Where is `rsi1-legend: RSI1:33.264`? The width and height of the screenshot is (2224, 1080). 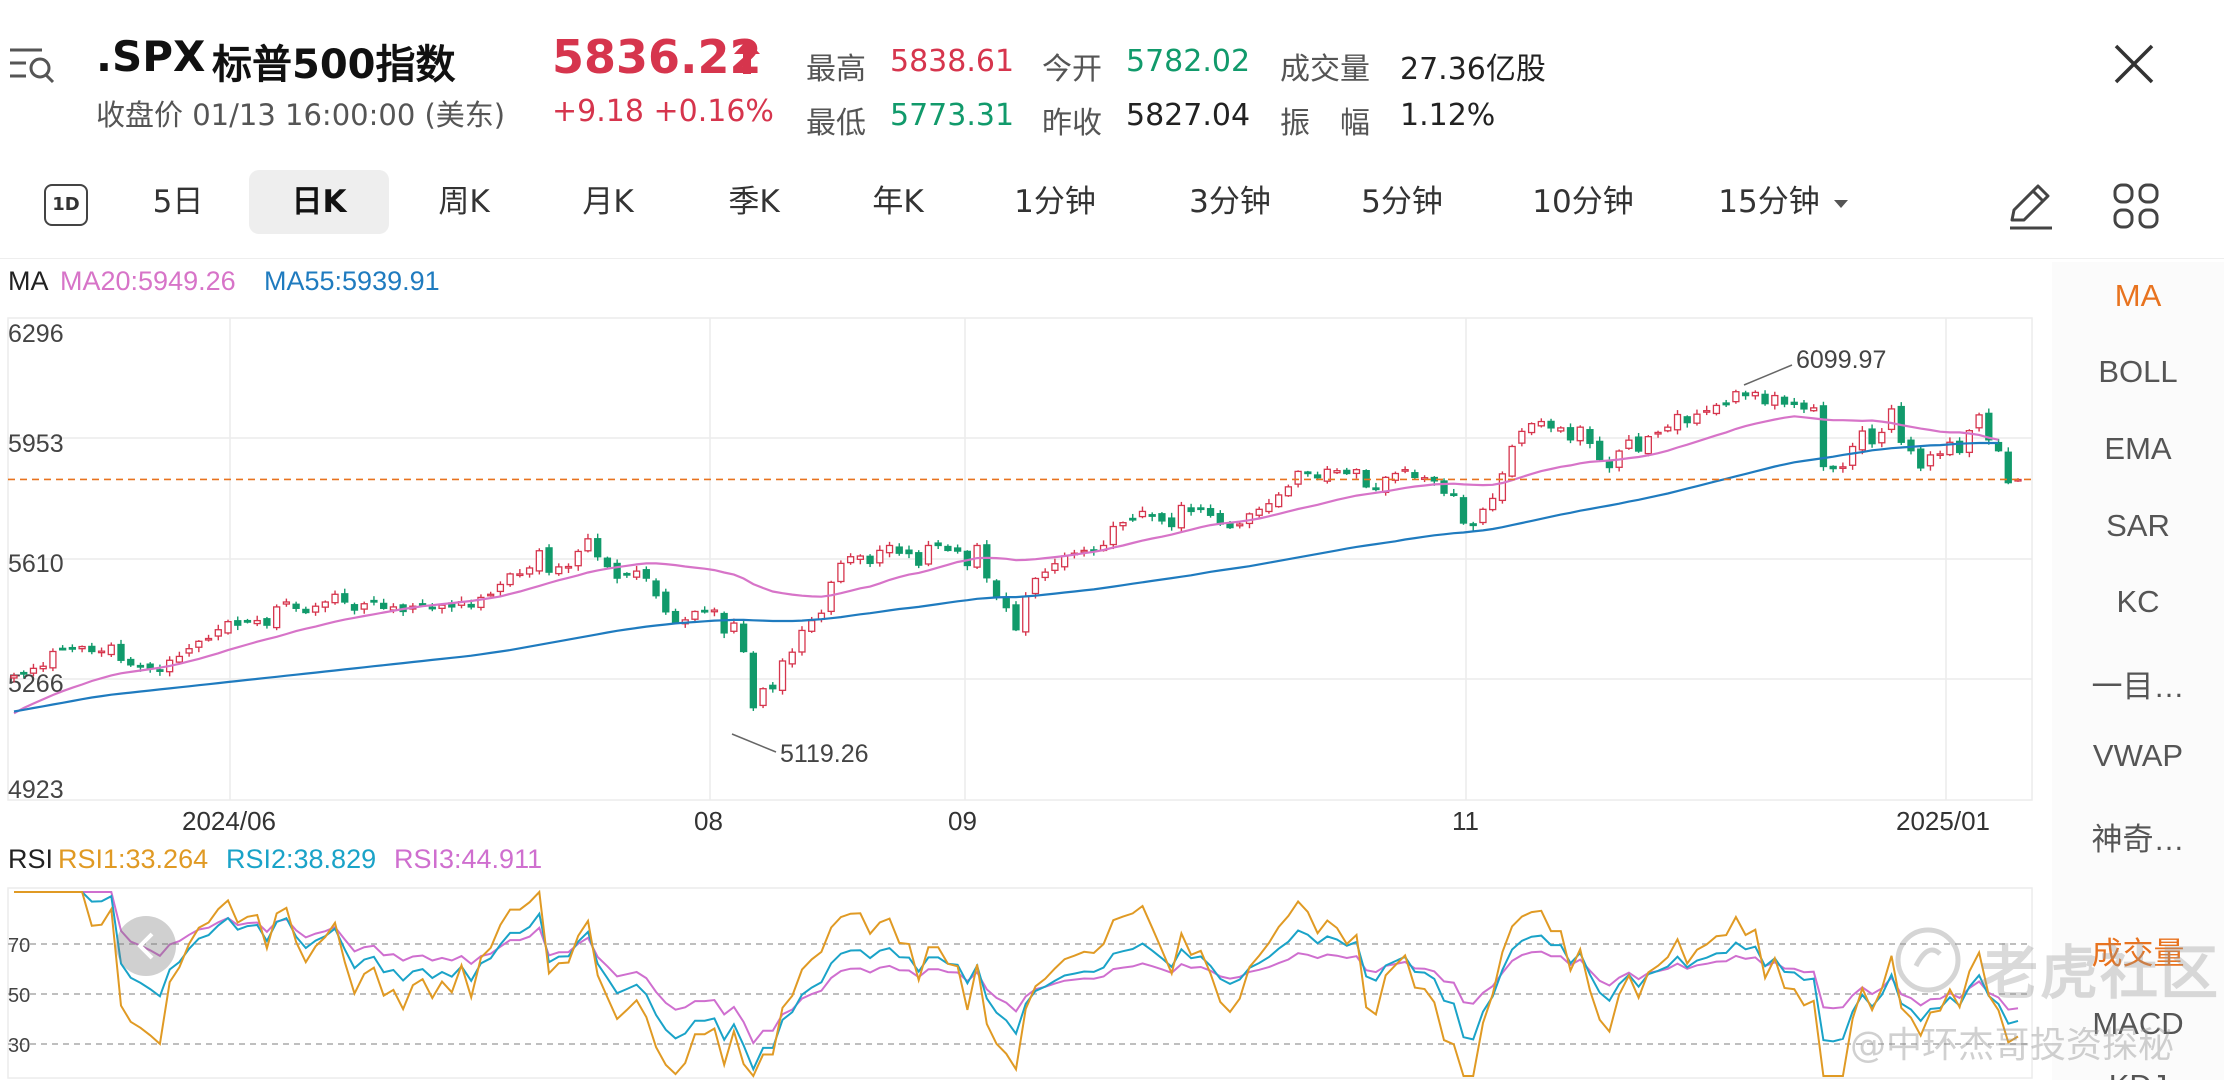 rsi1-legend: RSI1:33.264 is located at coordinates (133, 859).